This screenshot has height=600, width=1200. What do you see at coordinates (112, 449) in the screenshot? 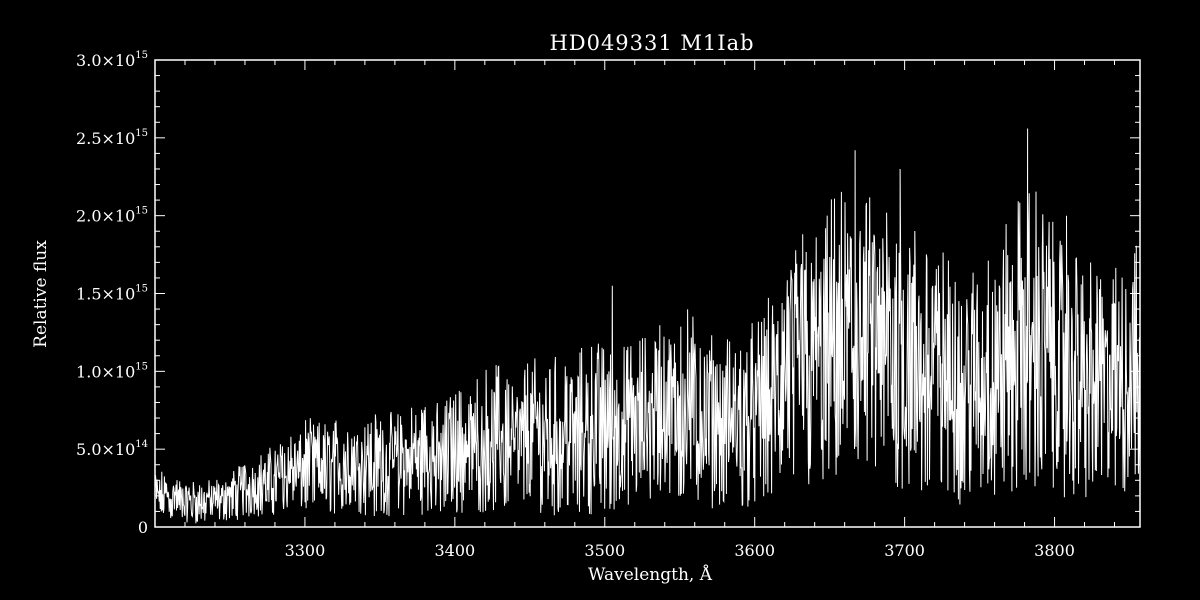
I see `y-tick-label: 5.0×10¹⁴` at bounding box center [112, 449].